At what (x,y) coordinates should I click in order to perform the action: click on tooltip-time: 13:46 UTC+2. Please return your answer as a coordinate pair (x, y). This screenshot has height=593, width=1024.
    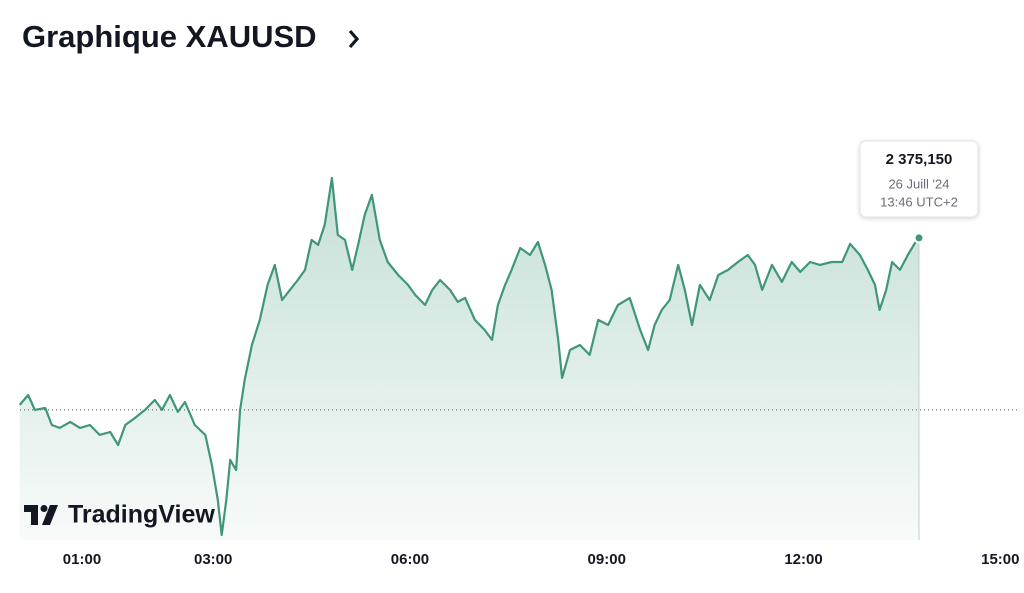
    Looking at the image, I should click on (919, 201).